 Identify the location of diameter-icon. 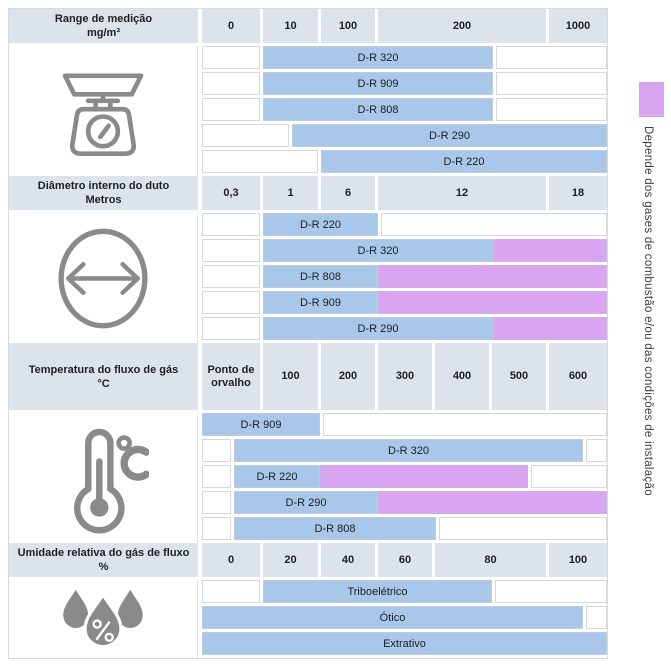
(103, 278).